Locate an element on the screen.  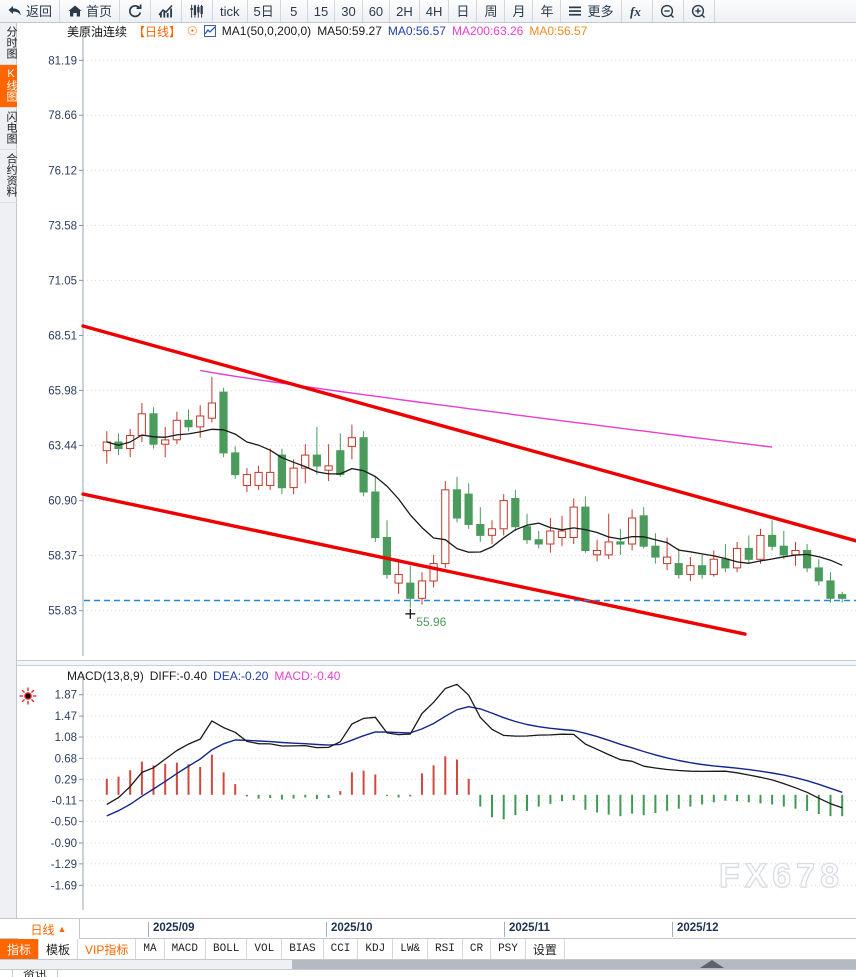
date-axis-label-2: 2025/11 is located at coordinates (527, 929).